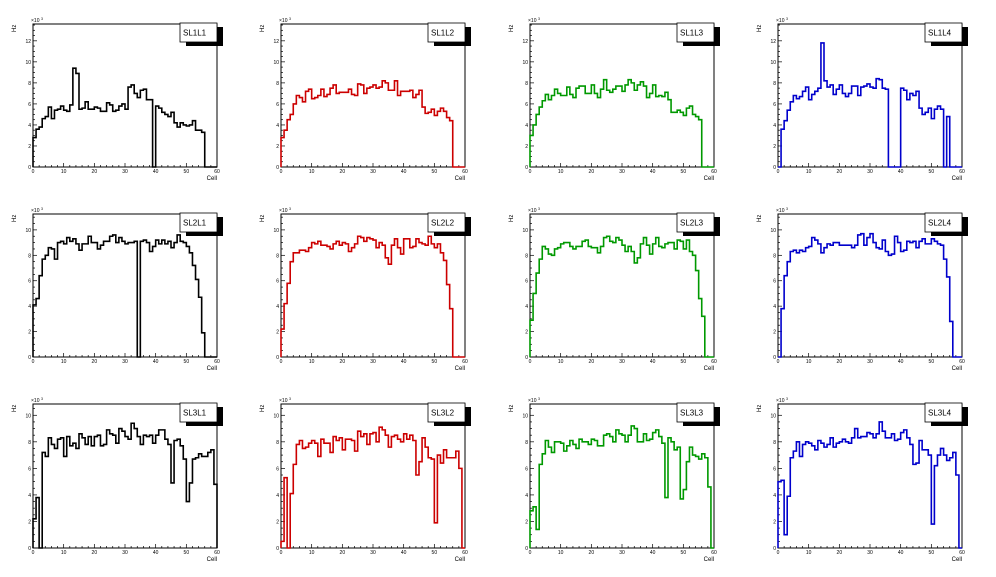 This screenshot has height=577, width=996. What do you see at coordinates (277, 307) in the screenshot?
I see `y-tick-label: 4` at bounding box center [277, 307].